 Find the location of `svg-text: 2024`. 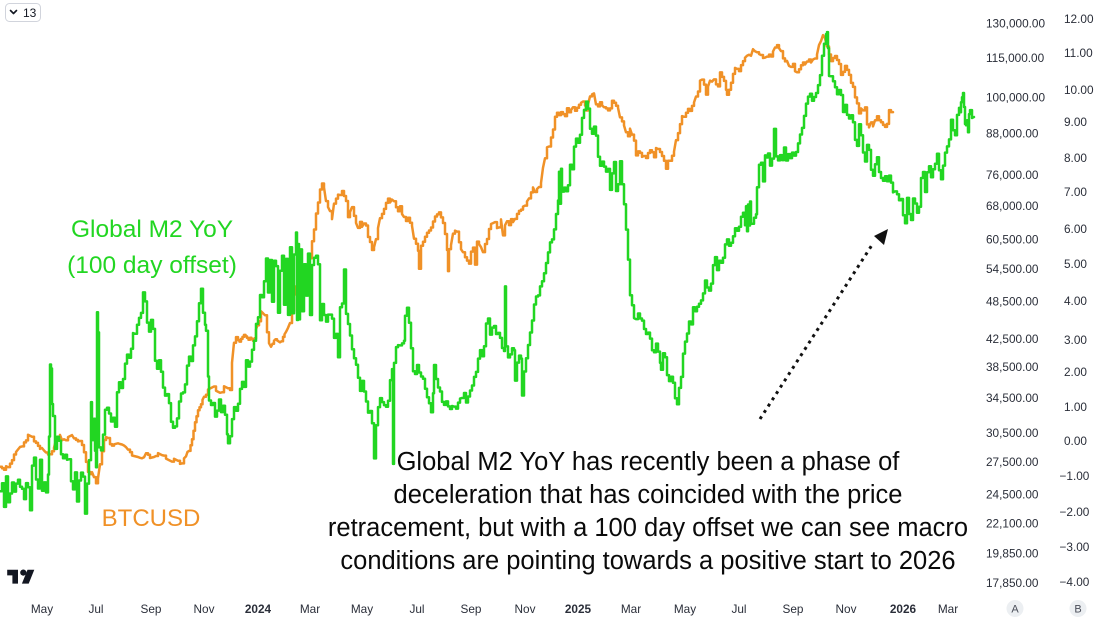

svg-text: 2024 is located at coordinates (258, 609).